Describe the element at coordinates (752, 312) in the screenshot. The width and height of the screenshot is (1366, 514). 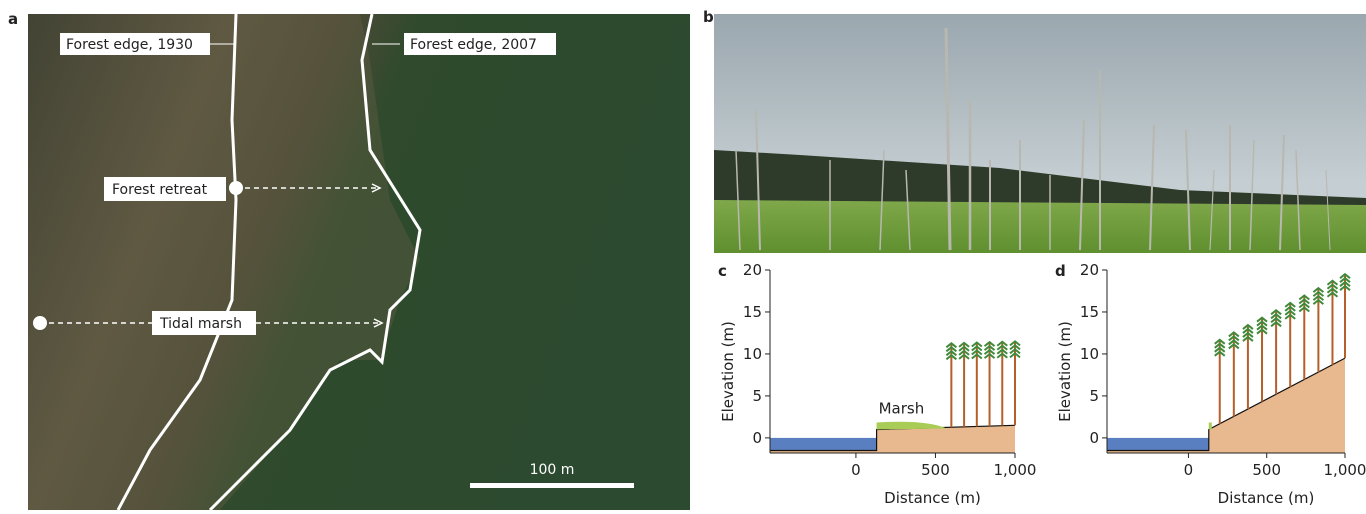
I see `y-tick-label: 15` at that location.